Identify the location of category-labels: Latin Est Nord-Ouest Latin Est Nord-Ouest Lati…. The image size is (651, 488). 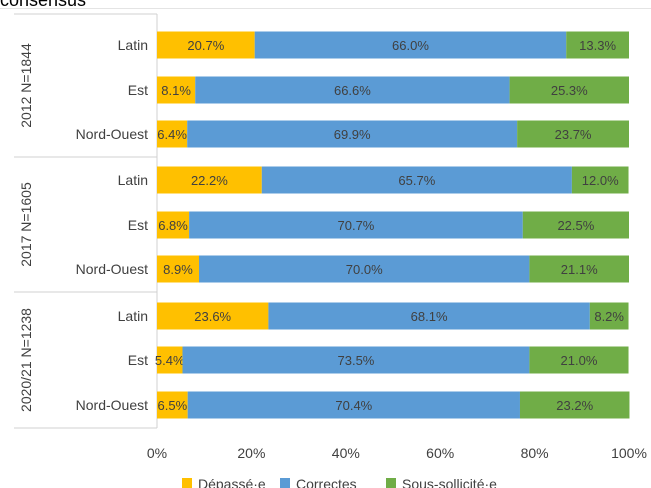
(112, 225).